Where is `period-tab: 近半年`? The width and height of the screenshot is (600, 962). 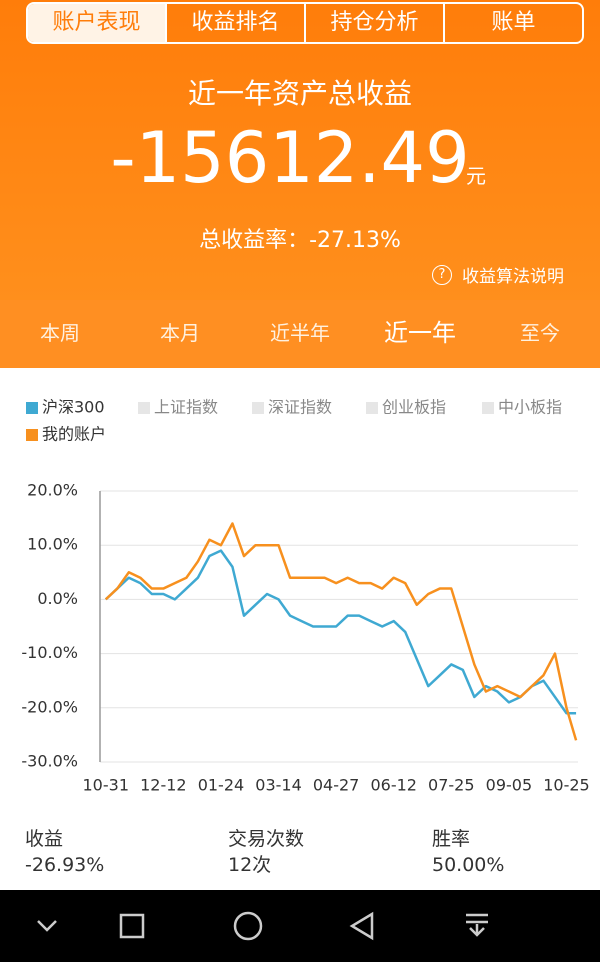 period-tab: 近半年 is located at coordinates (300, 333).